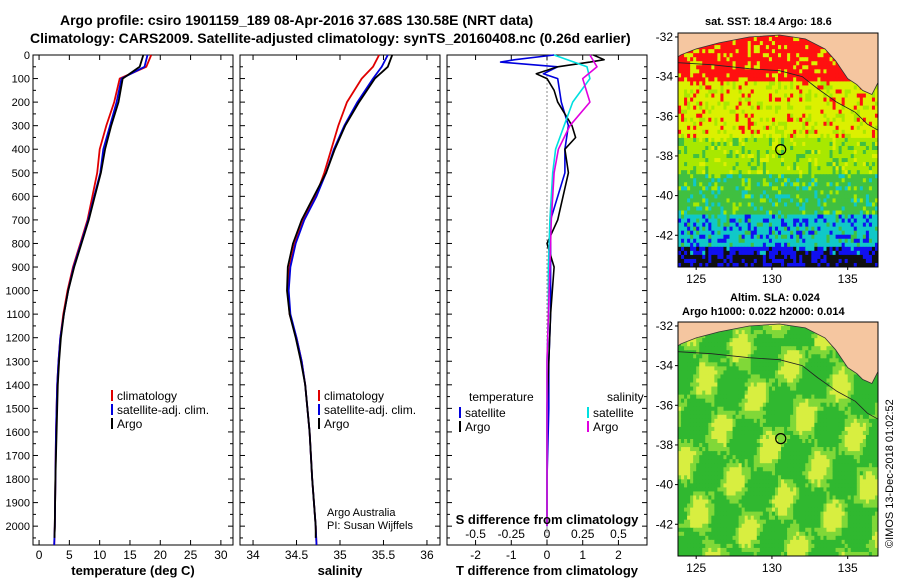 This screenshot has width=900, height=580. What do you see at coordinates (319, 423) in the screenshot?
I see `legend-swatch` at bounding box center [319, 423].